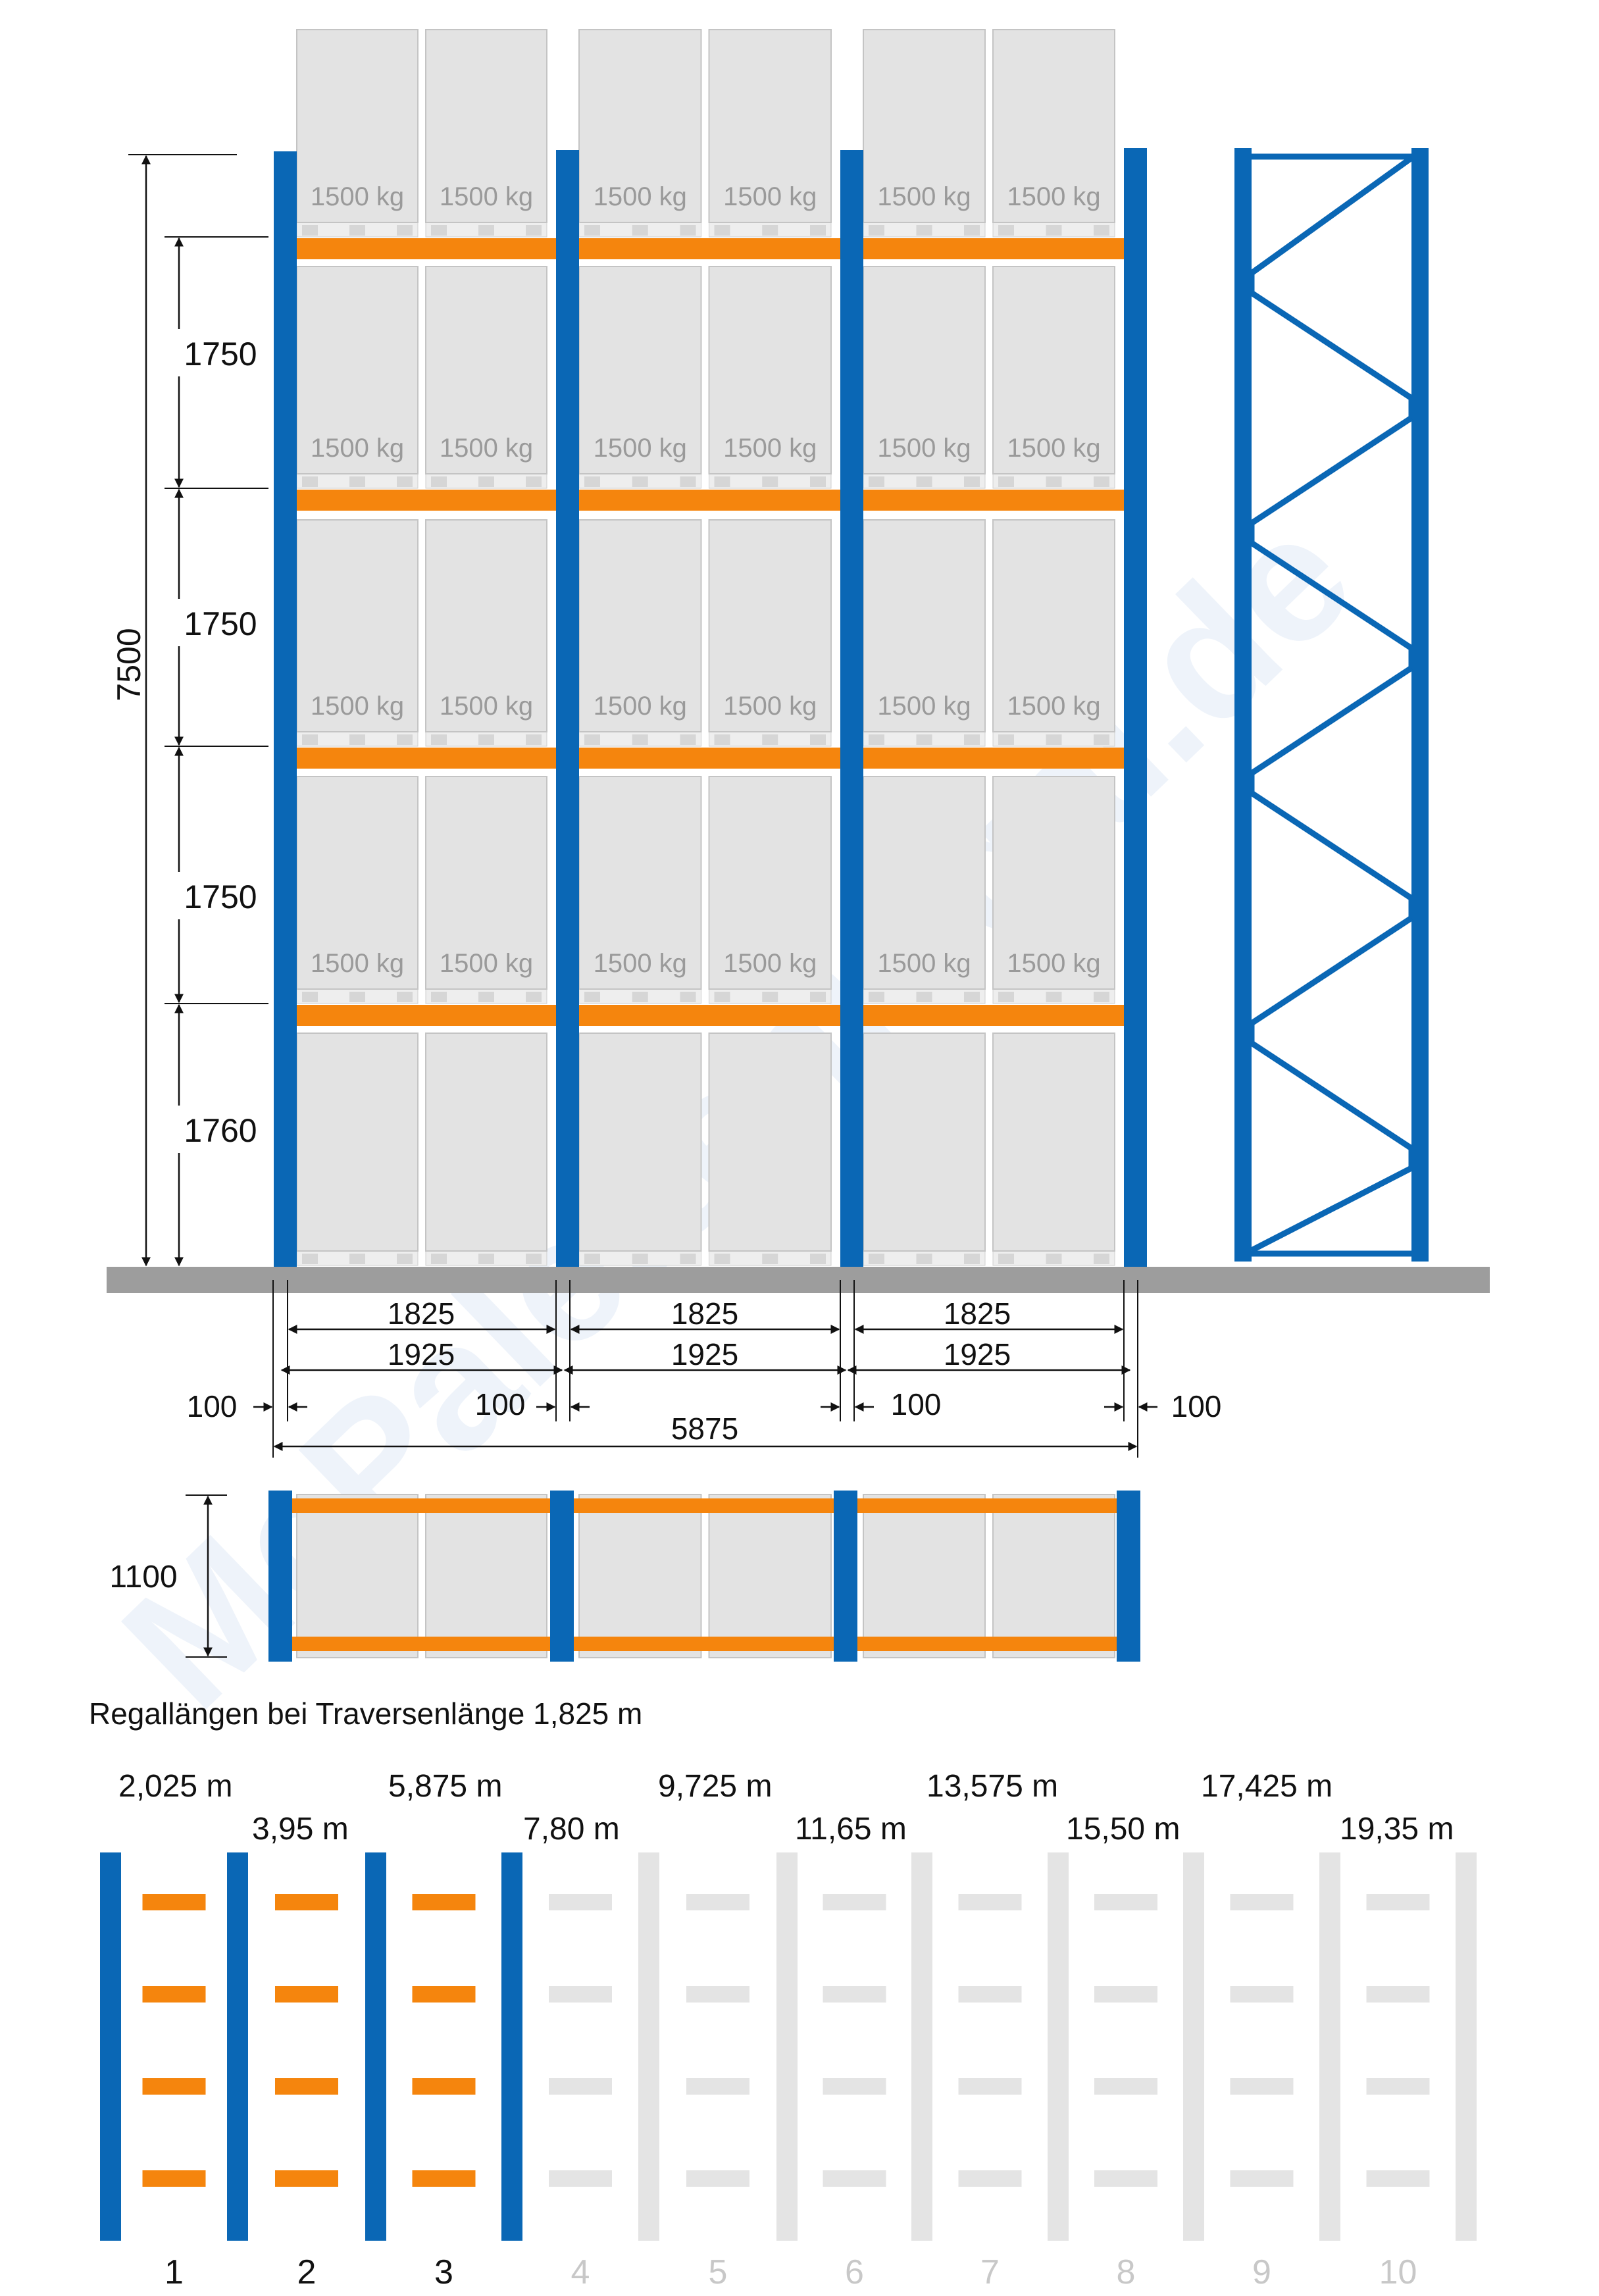 The width and height of the screenshot is (1599, 2296). What do you see at coordinates (1243, 705) in the screenshot?
I see `frame-post-left` at bounding box center [1243, 705].